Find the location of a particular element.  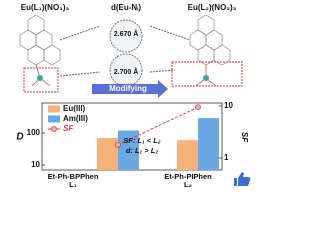

distance-label: 2.700 Å is located at coordinates (126, 71).